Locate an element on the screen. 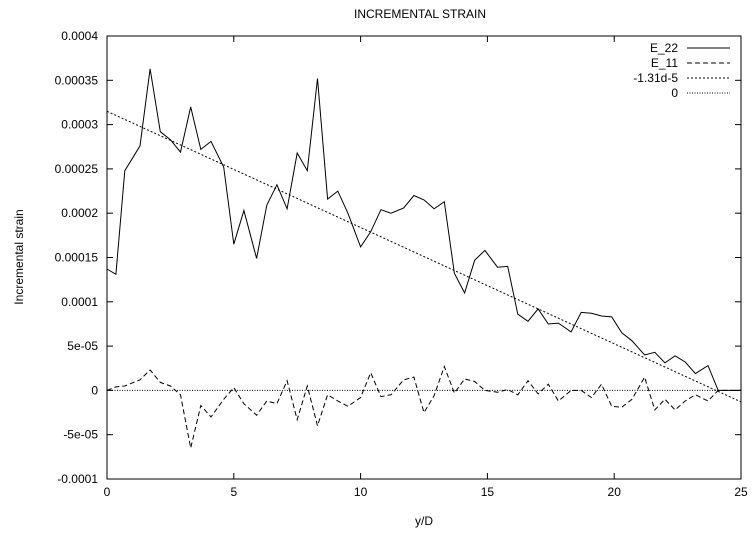 The height and width of the screenshot is (536, 755). y-tick-label: 0.0004 is located at coordinates (79, 36).